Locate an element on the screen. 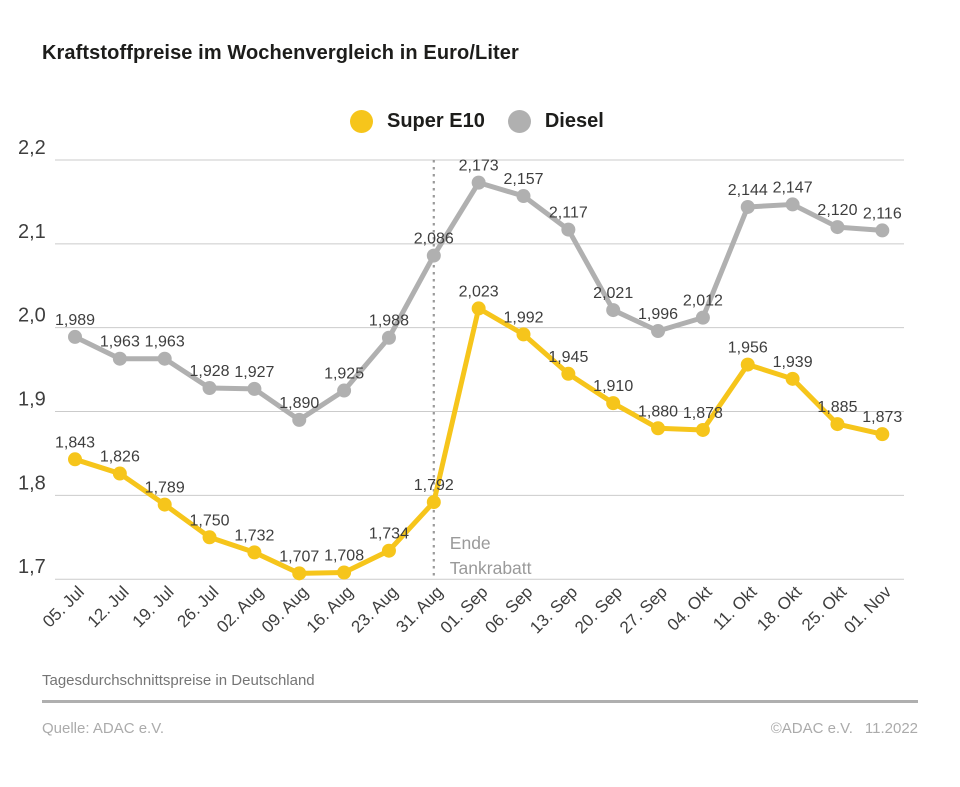 The image size is (960, 787). super-e10-value-label: 1,707 is located at coordinates (299, 556).